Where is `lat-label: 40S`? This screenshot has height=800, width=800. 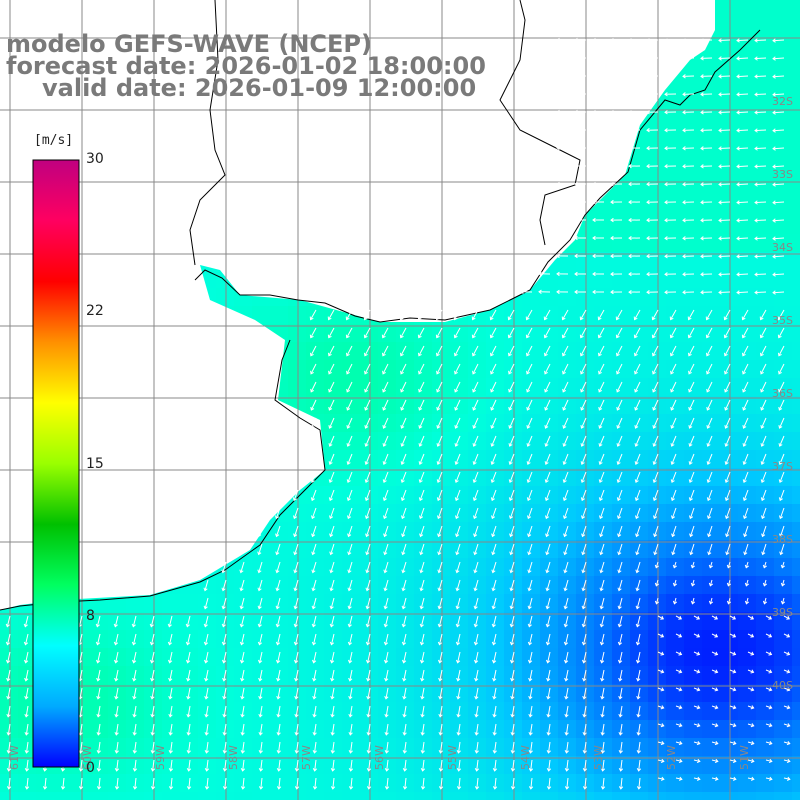 lat-label: 40S is located at coordinates (782, 685).